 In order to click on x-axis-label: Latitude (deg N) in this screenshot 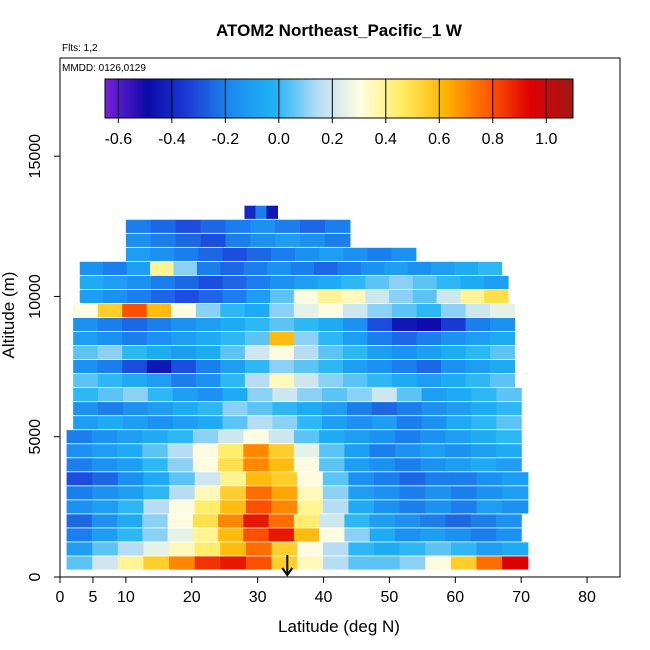, I will do `click(339, 626)`.